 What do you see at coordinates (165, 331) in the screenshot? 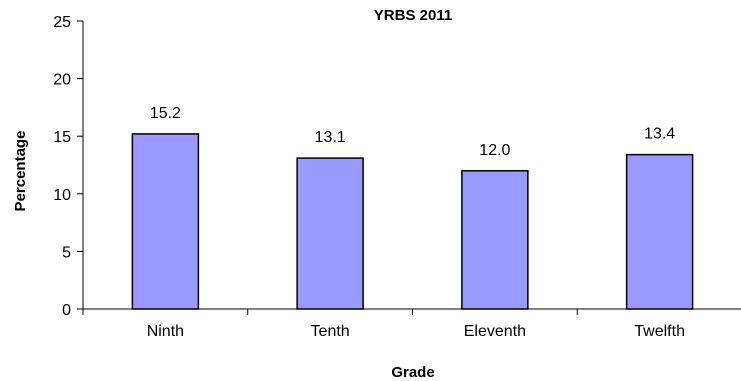
I see `x-tick-label: Ninth` at bounding box center [165, 331].